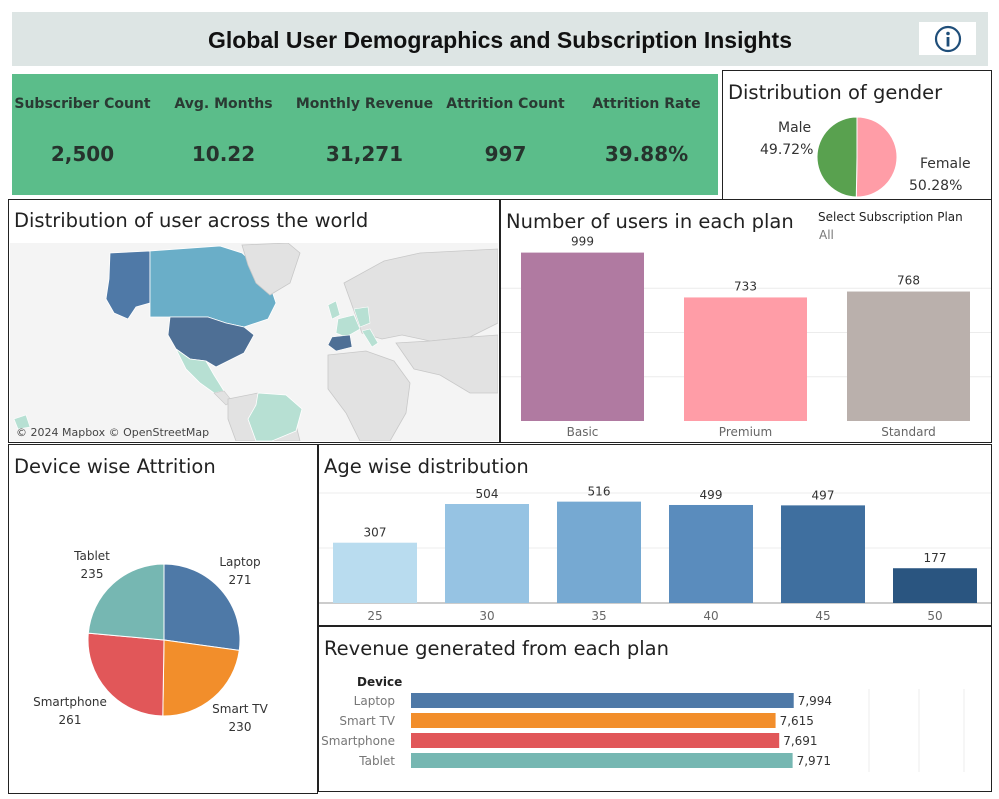 The image size is (999, 799). I want to click on pie-value-smart-tv: 230, so click(240, 727).